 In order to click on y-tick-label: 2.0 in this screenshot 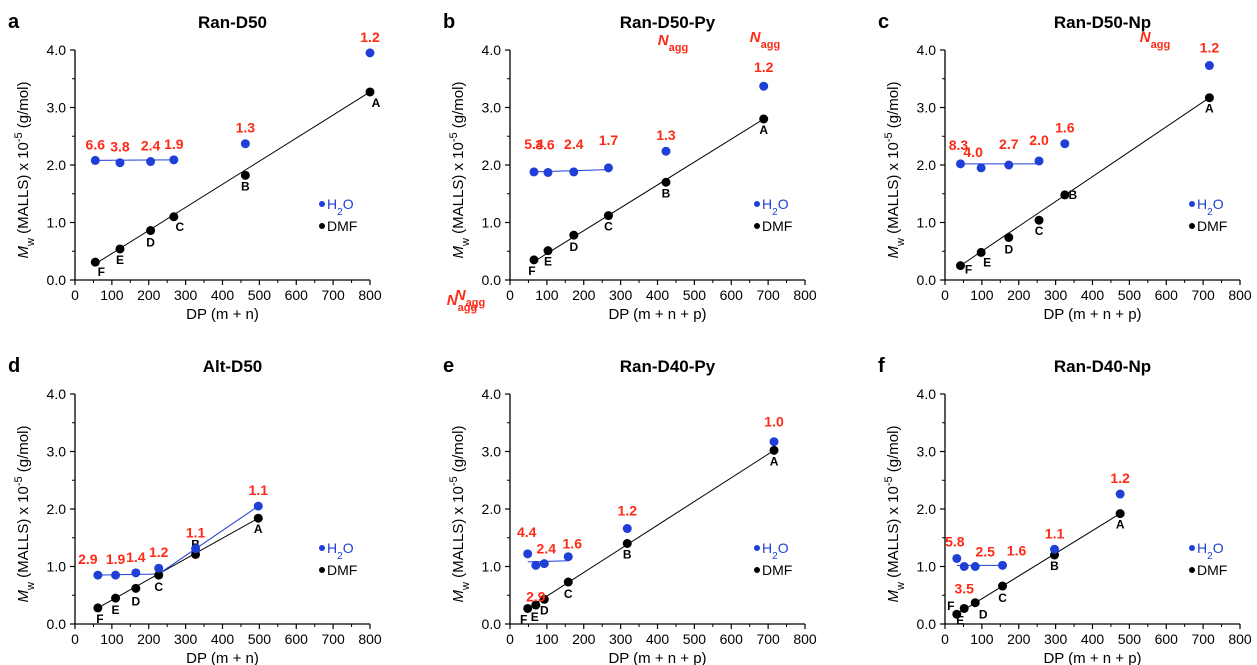, I will do `click(927, 509)`.